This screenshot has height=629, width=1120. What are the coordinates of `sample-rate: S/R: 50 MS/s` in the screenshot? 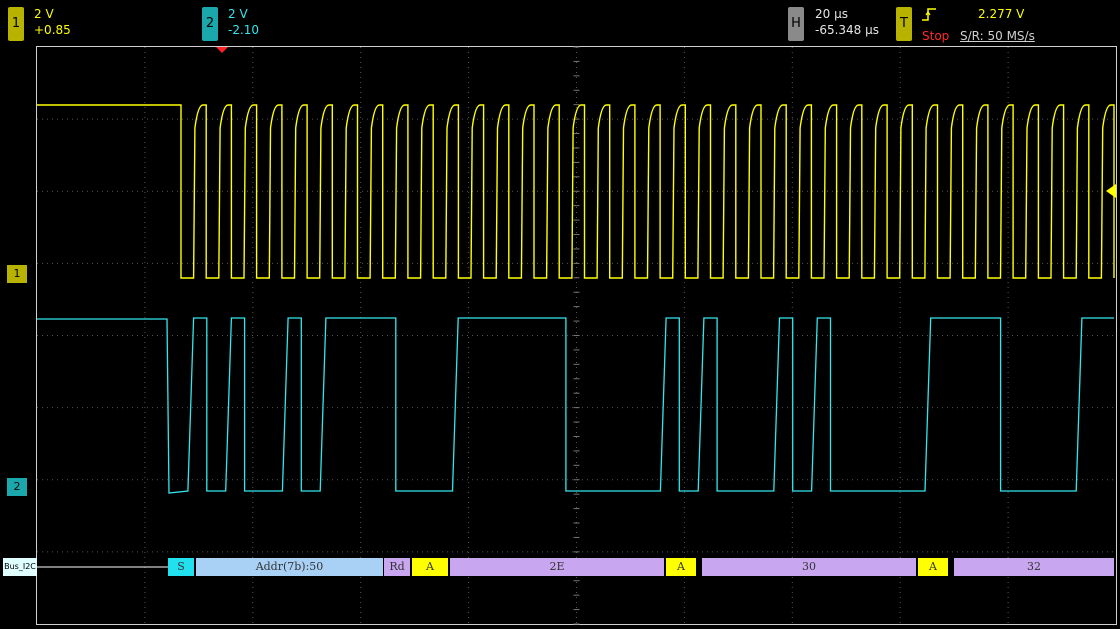 It's located at (997, 36).